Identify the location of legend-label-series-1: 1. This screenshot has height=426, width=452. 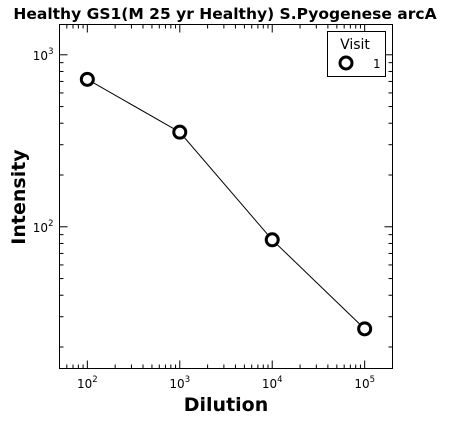
(377, 64).